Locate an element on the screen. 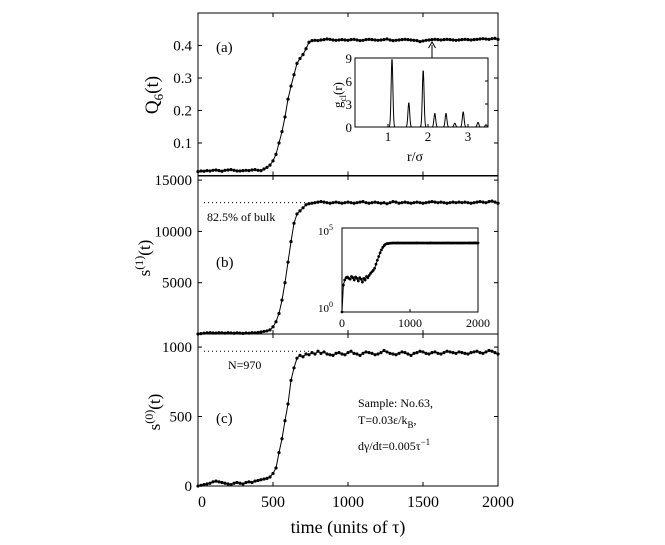  inset-a-y-tick-label: 6 is located at coordinates (349, 81).